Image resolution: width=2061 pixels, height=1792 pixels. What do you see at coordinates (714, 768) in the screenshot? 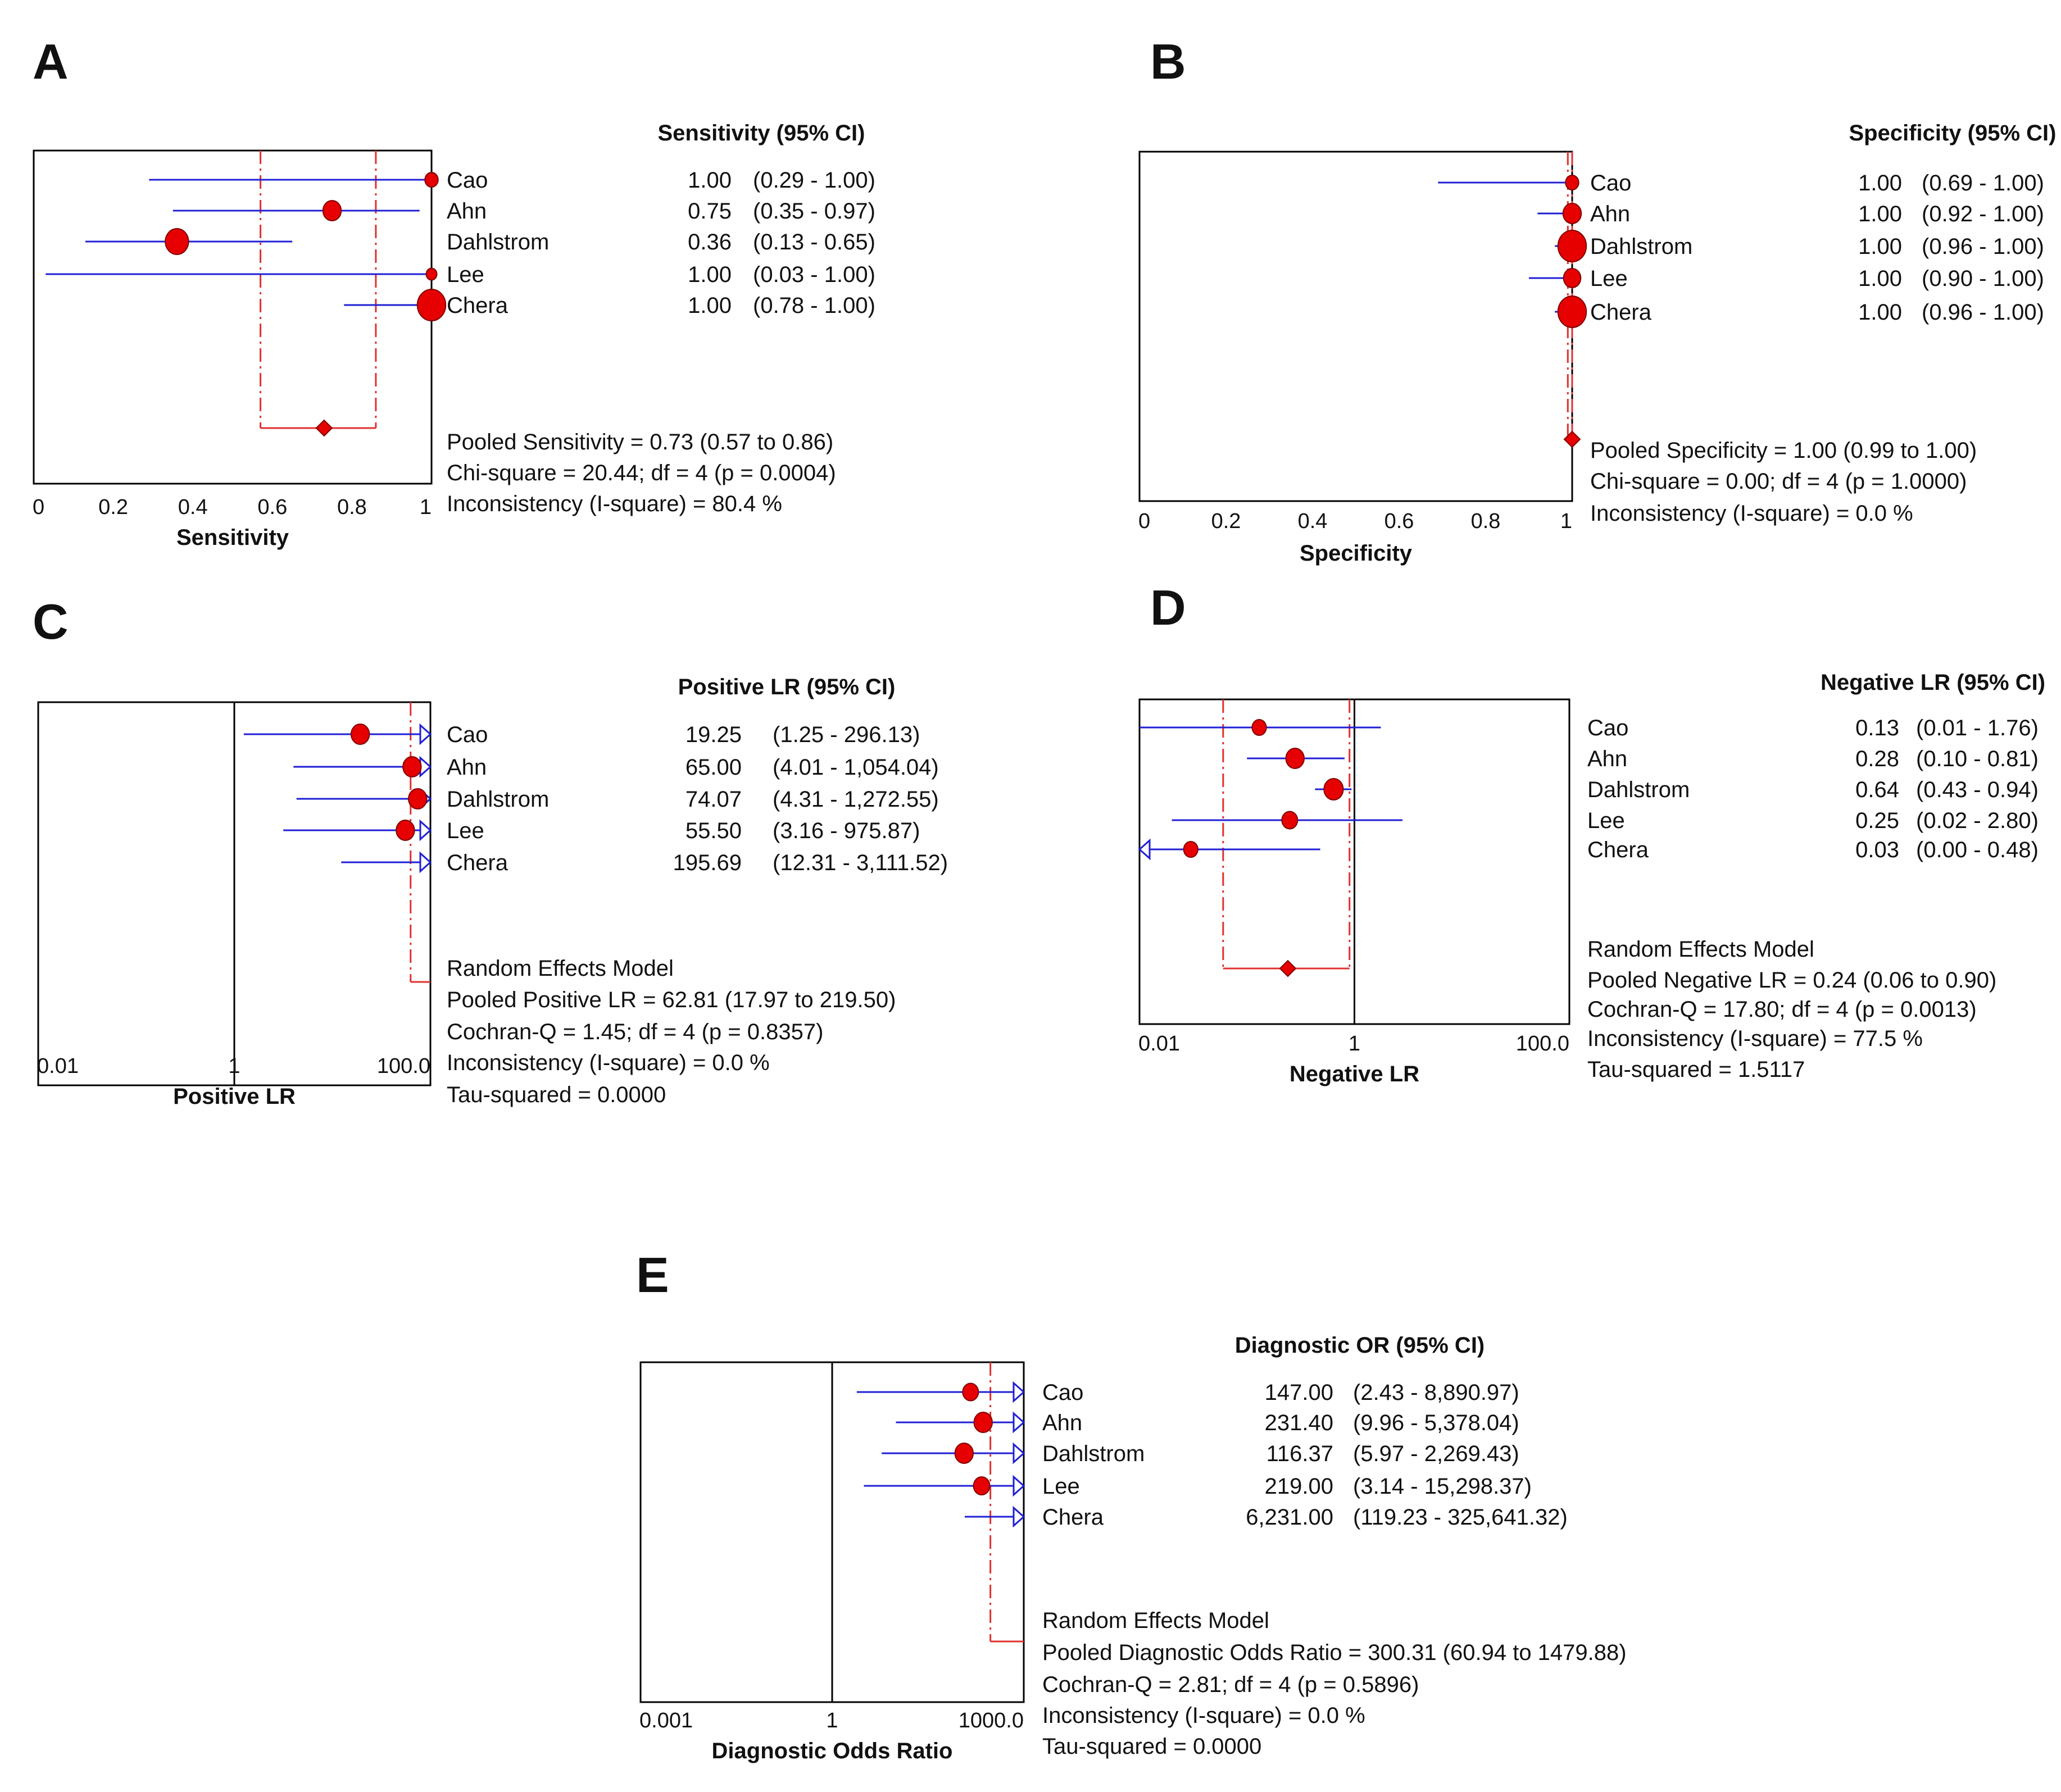
I see `study-estimate-value: 65.00` at bounding box center [714, 768].